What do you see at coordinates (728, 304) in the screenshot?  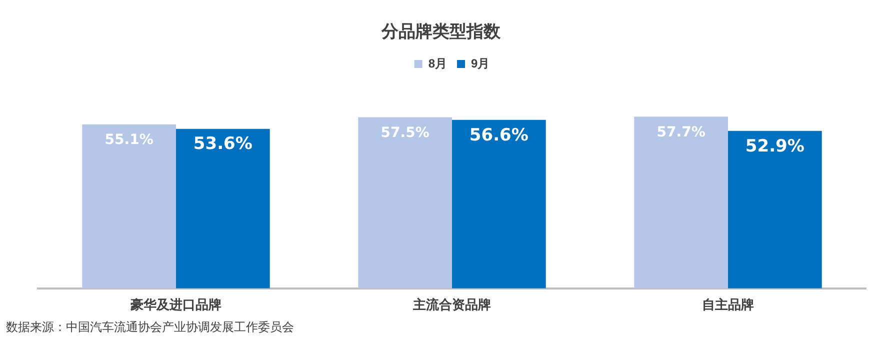 I see `x-tick-label: 自主品牌` at bounding box center [728, 304].